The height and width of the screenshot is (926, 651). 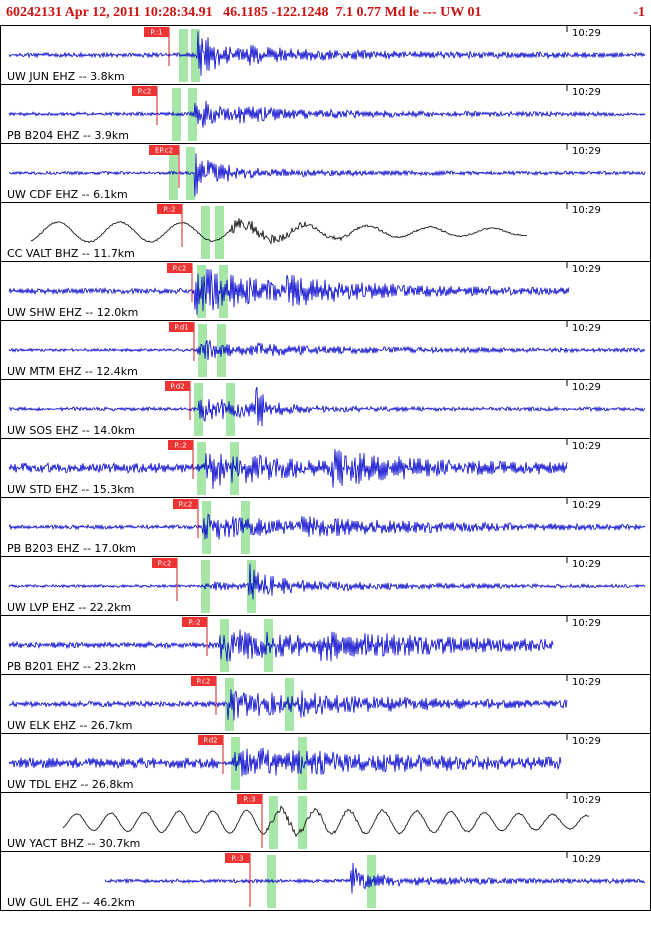 I want to click on trace-canvas: P.:3 10:29 UW GUL EHZ -- 46.2km, so click(x=326, y=880).